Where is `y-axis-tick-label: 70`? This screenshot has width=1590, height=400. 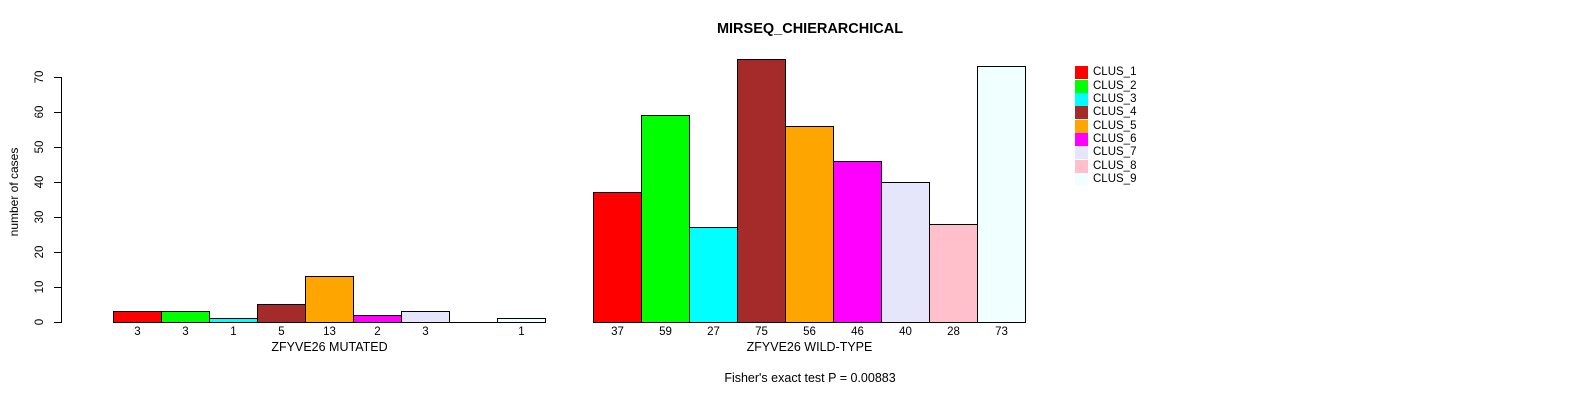
y-axis-tick-label: 70 is located at coordinates (40, 77).